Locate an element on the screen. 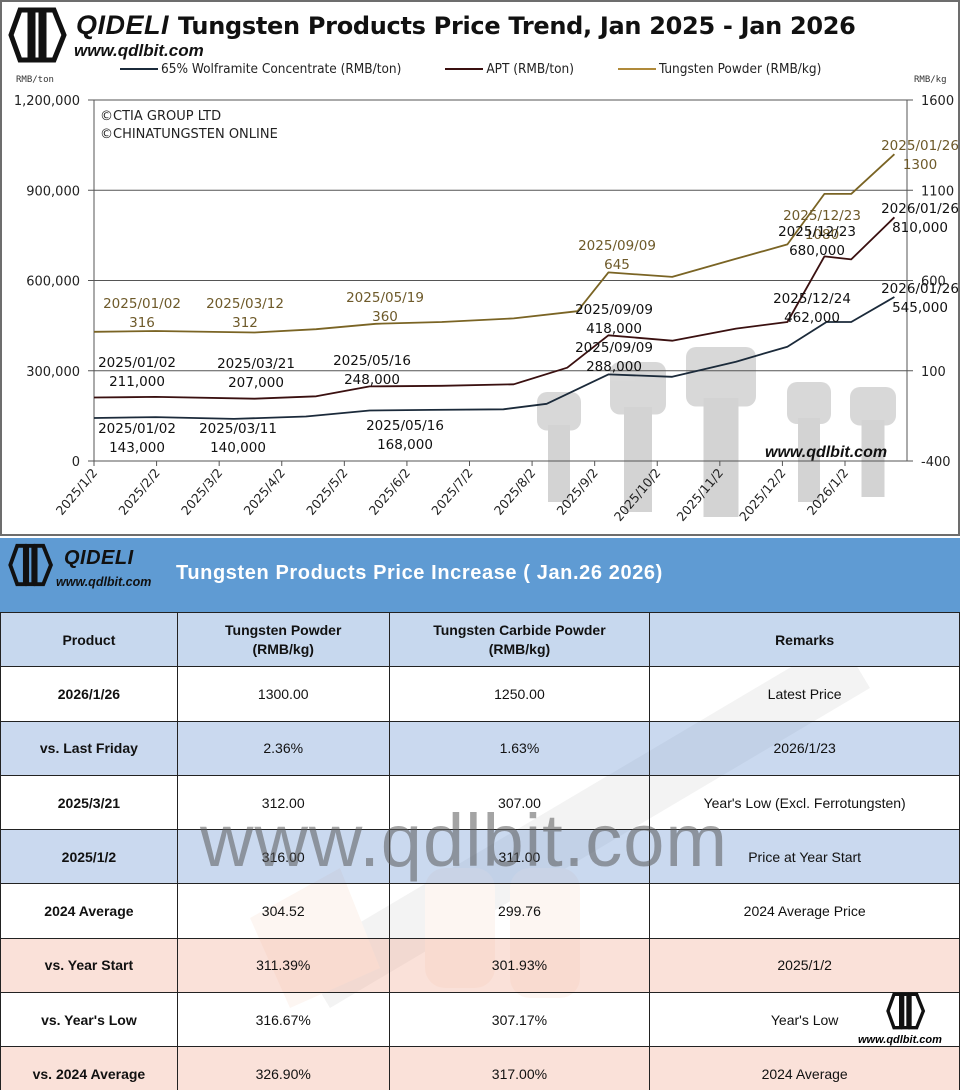 The width and height of the screenshot is (960, 1090). annotation-date: 2025/05/16 is located at coordinates (372, 361).